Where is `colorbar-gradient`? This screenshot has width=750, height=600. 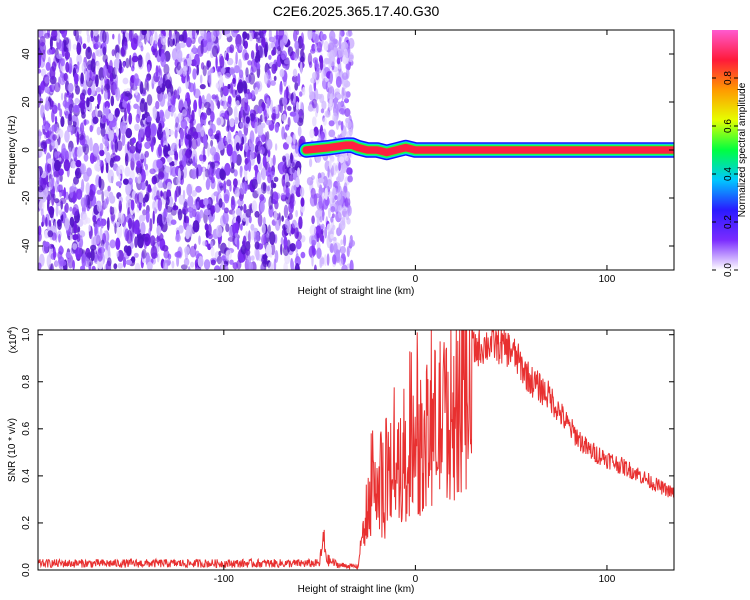 colorbar-gradient is located at coordinates (725, 150).